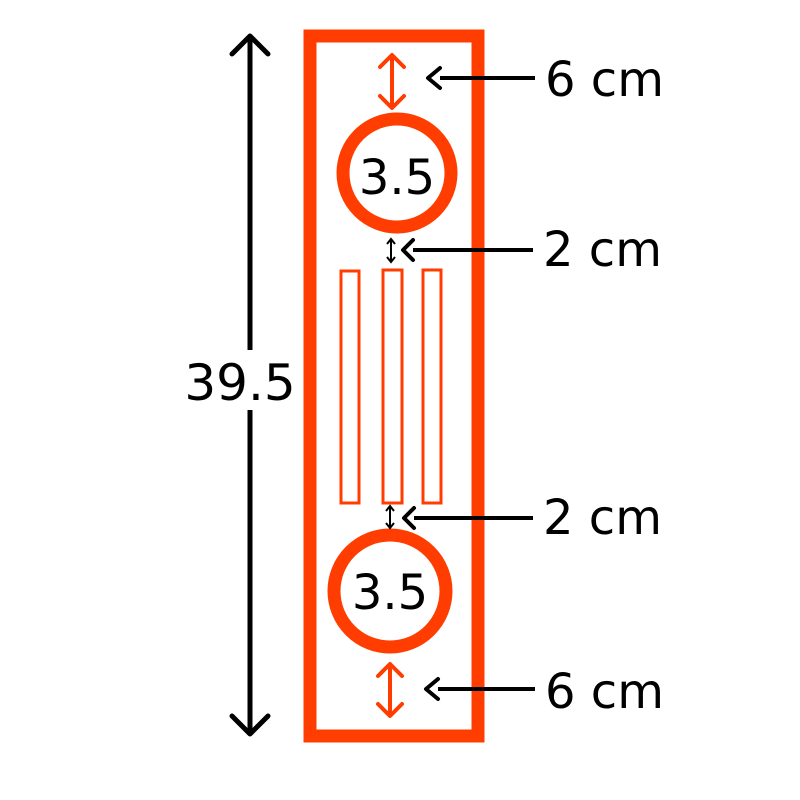  What do you see at coordinates (391, 260) in the screenshot?
I see `gap-upper-head-down` at bounding box center [391, 260].